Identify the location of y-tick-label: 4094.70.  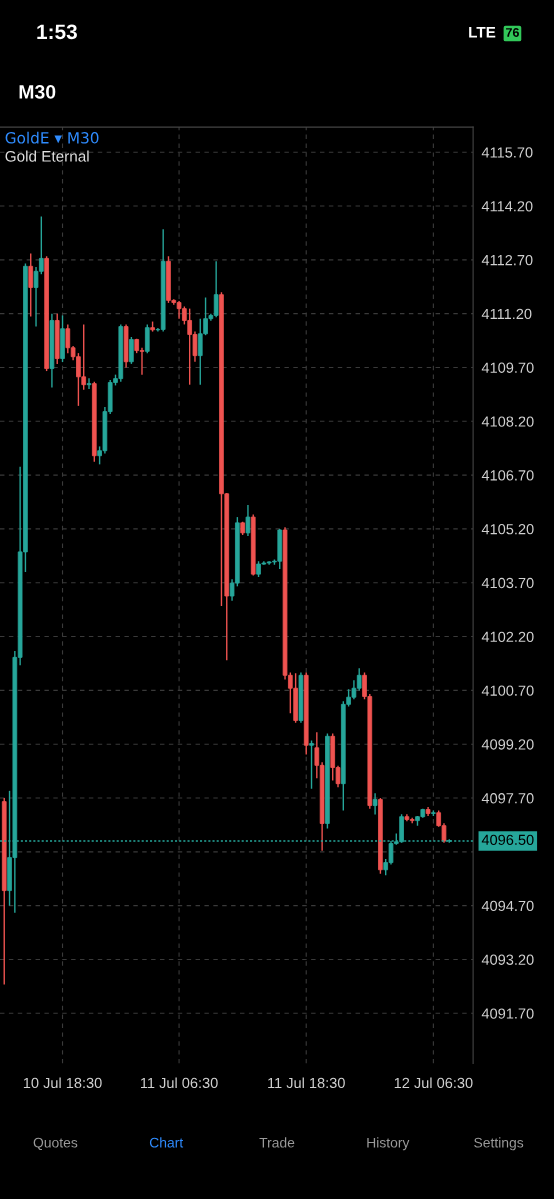
(507, 906).